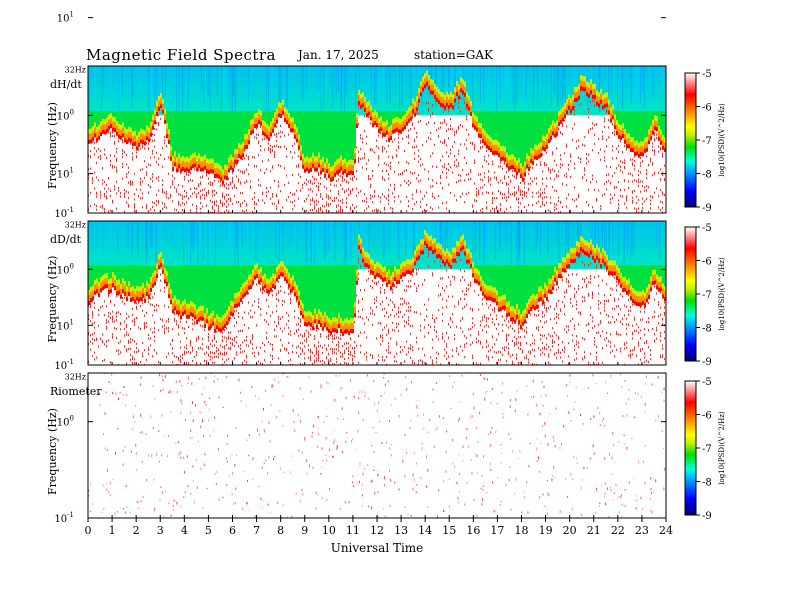 Image resolution: width=792 pixels, height=612 pixels. Describe the element at coordinates (618, 530) in the screenshot. I see `x-tick-label: 22` at that location.